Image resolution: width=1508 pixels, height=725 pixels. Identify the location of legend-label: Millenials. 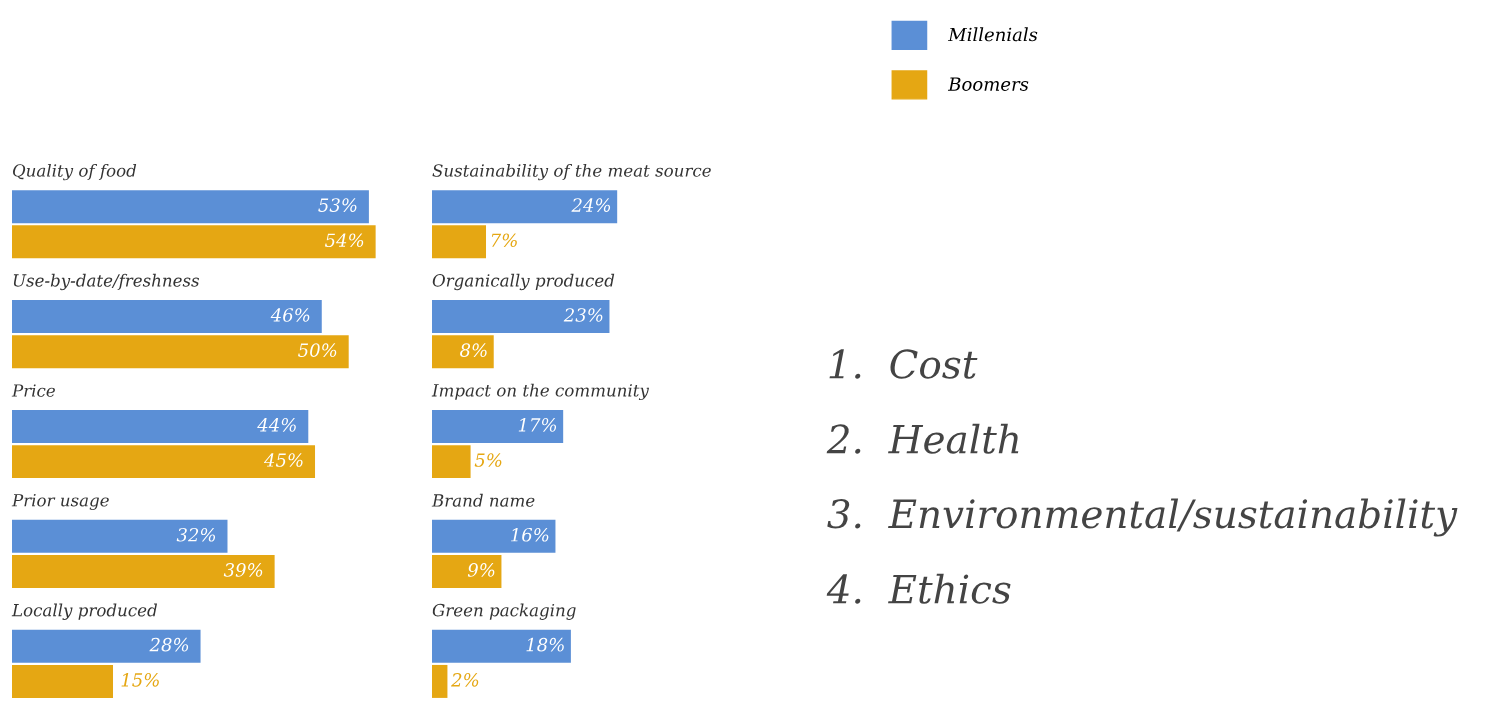
(992, 34).